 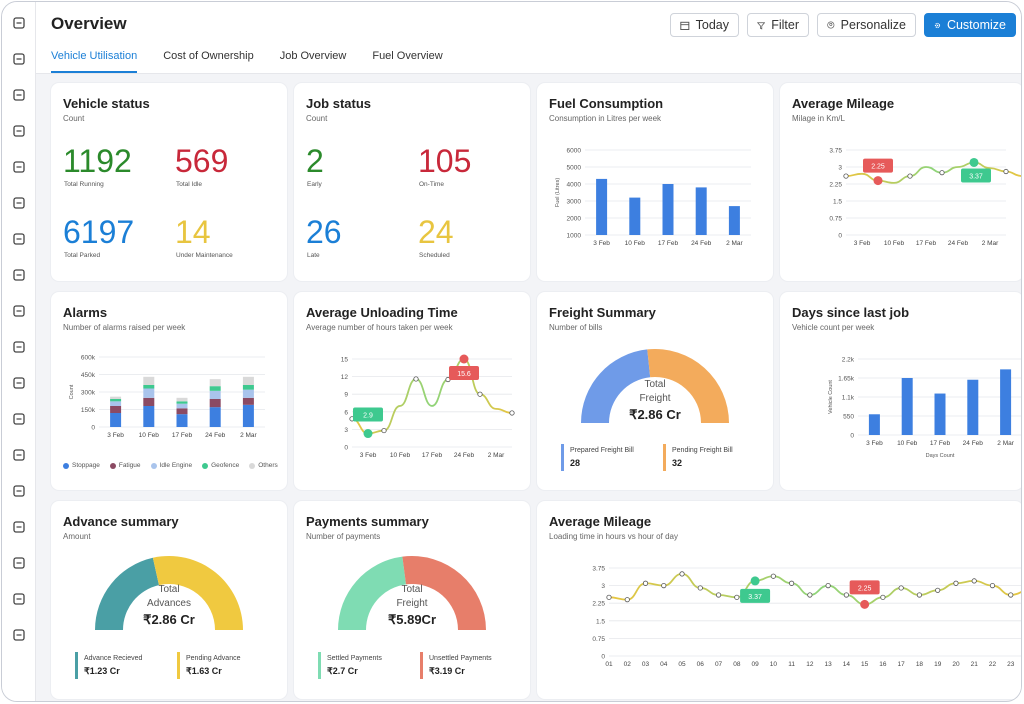 I want to click on tools-icon, so click(x=19, y=527).